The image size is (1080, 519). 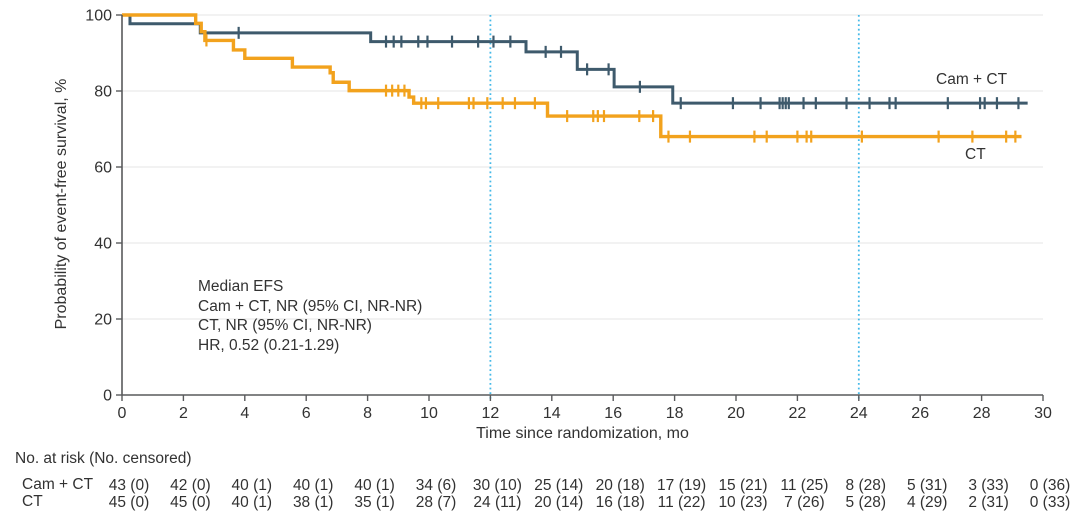 I want to click on x-tick-label: 16, so click(x=613, y=413).